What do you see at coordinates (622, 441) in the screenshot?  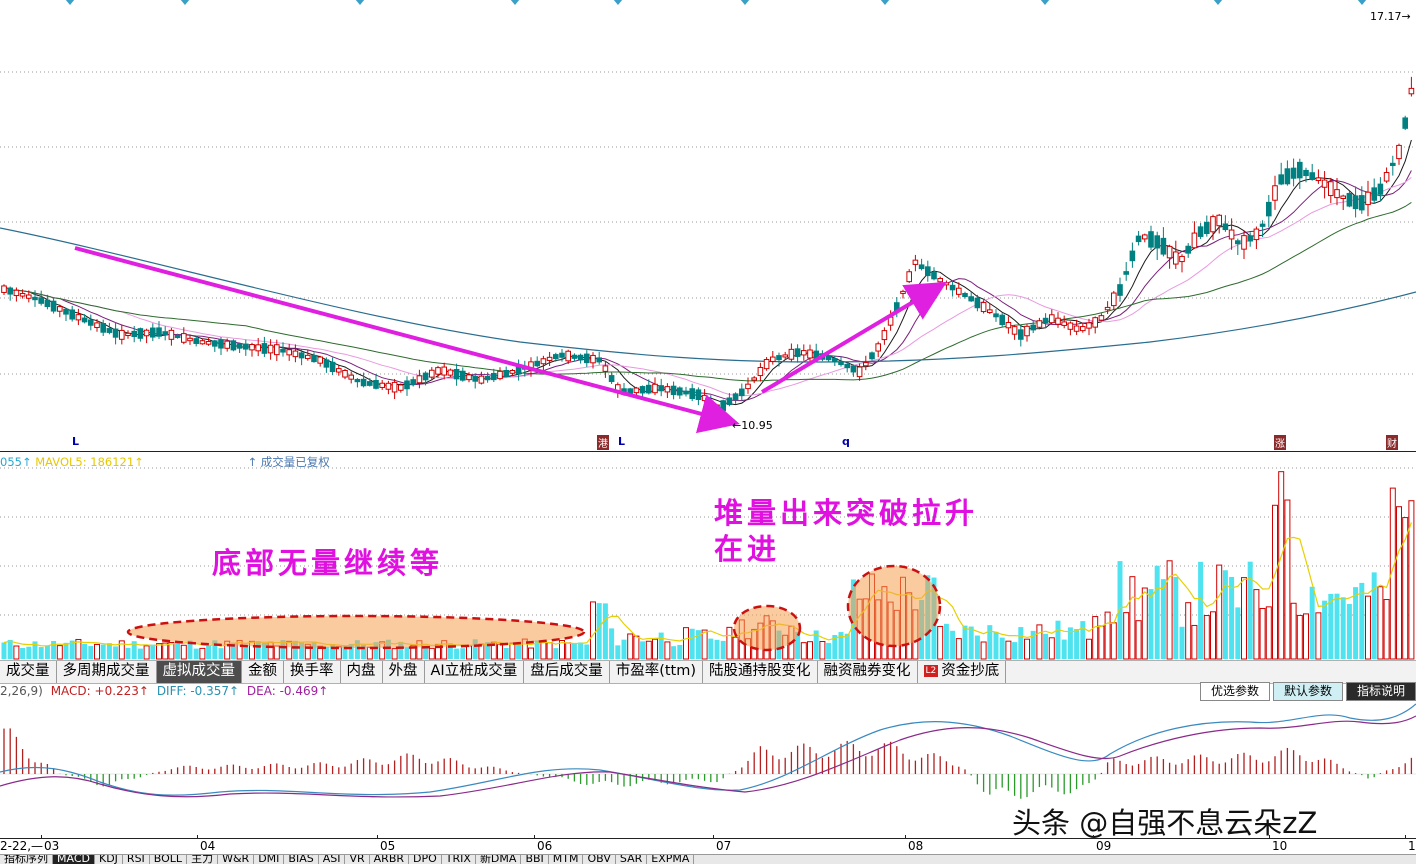 I see `marker-l-2: L` at bounding box center [622, 441].